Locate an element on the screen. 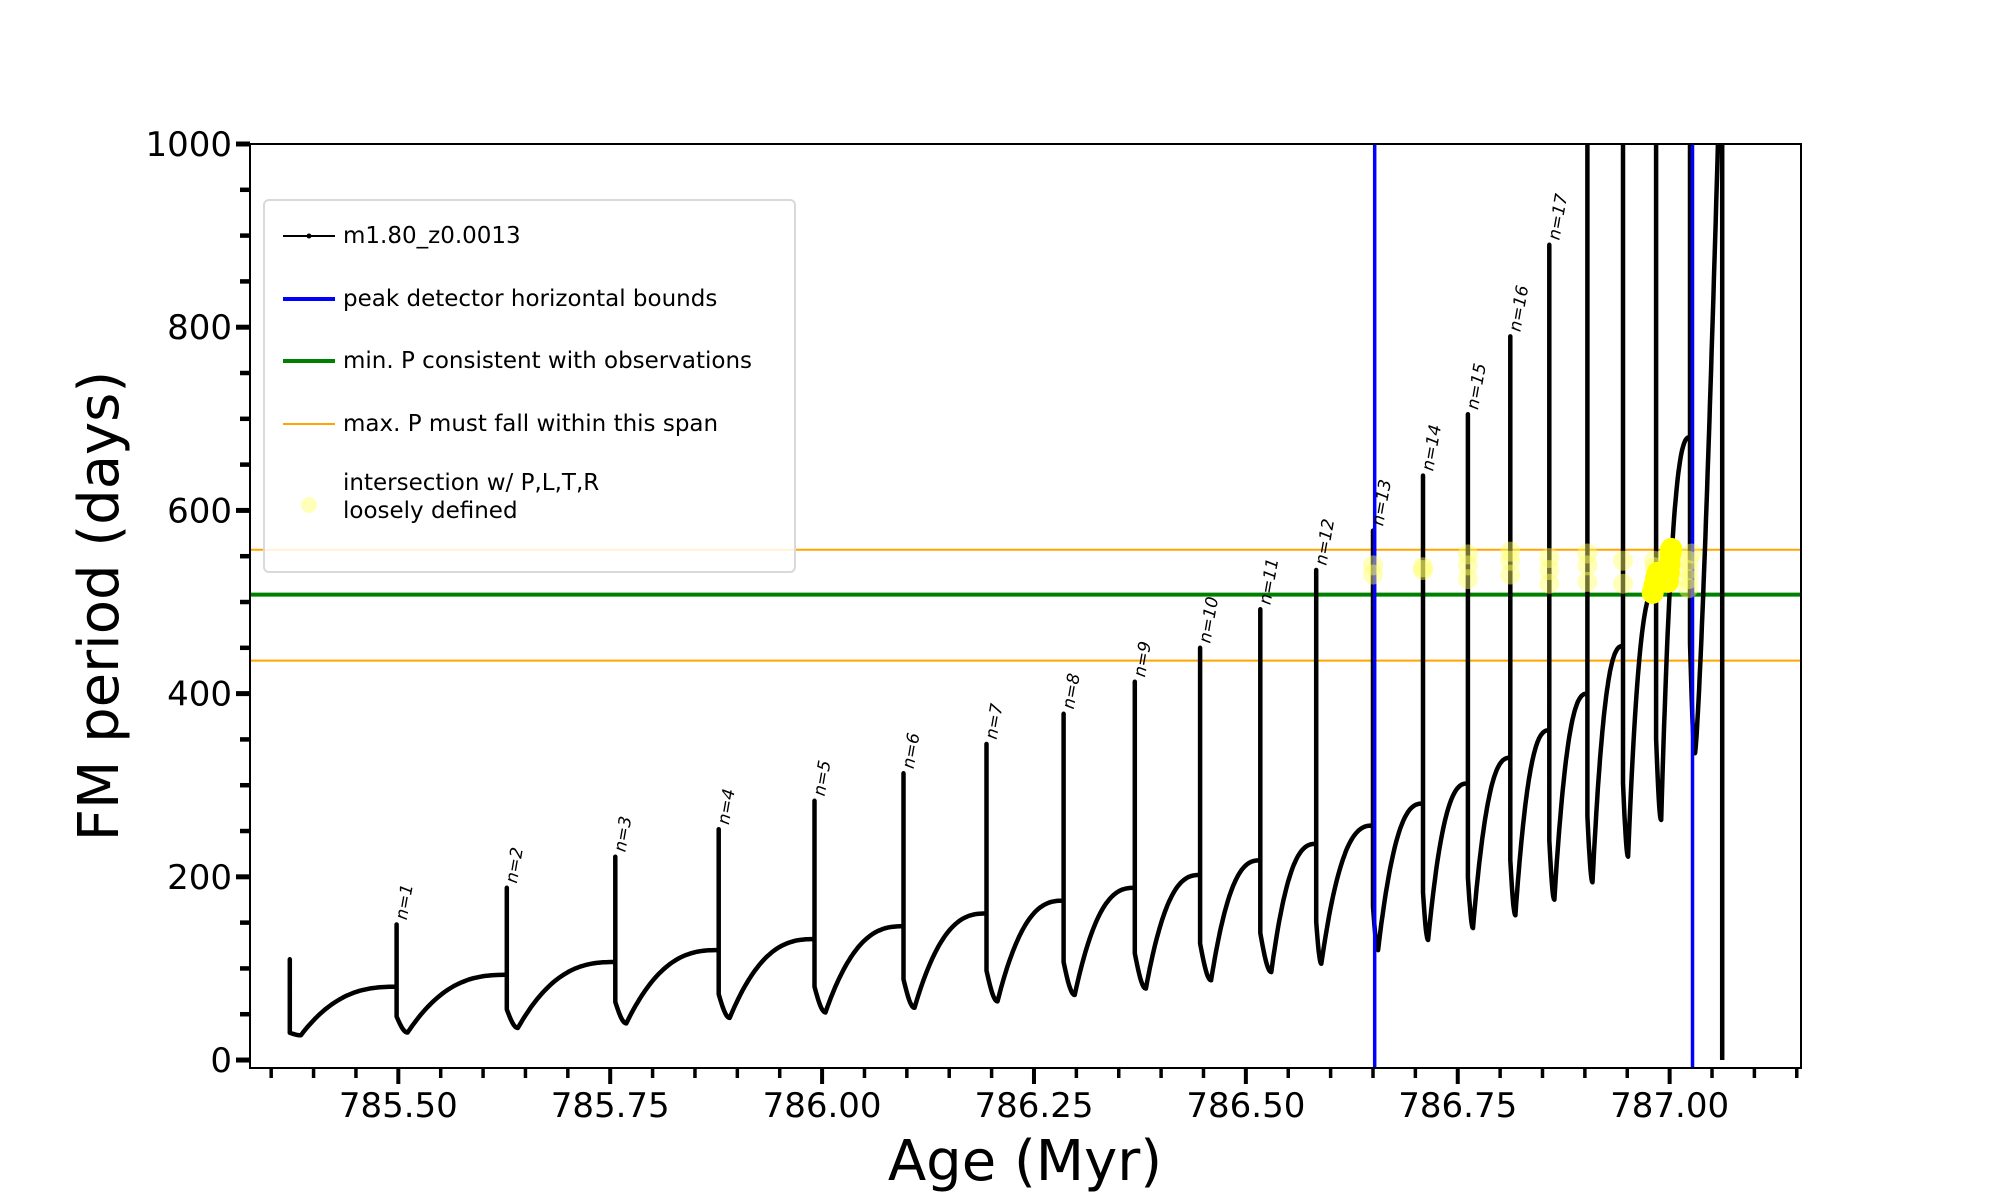  y-tick-label: 1000 is located at coordinates (188, 145).